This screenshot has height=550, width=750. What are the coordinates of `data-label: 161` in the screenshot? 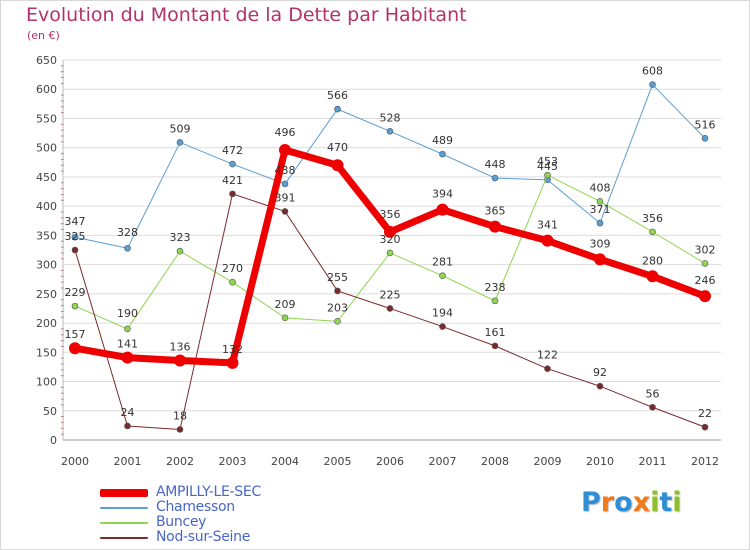 It's located at (495, 332).